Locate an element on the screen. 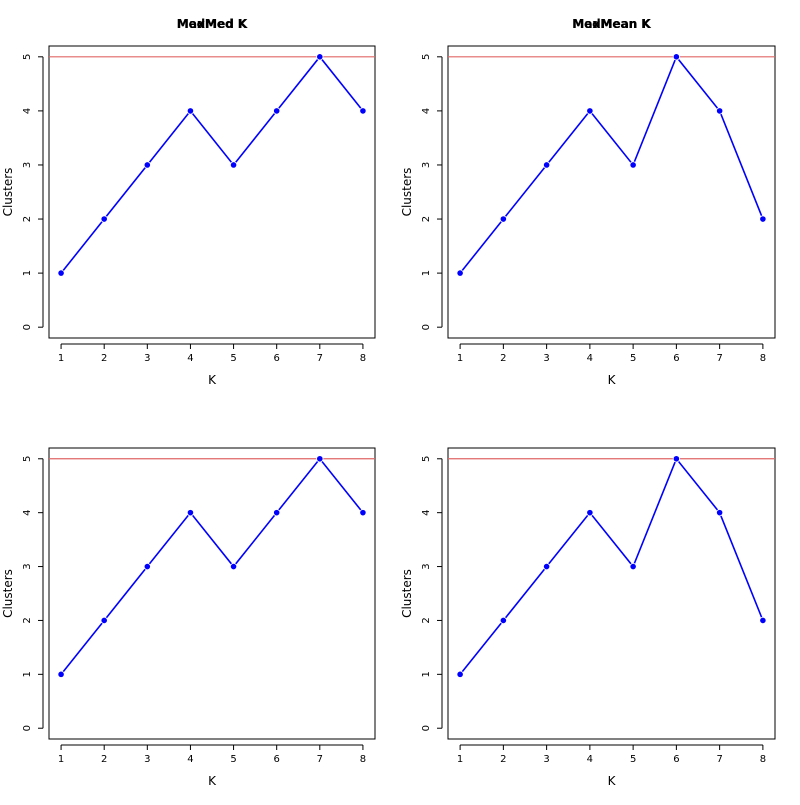 The height and width of the screenshot is (805, 800). panel-title: MaxMed K is located at coordinates (212, 24).